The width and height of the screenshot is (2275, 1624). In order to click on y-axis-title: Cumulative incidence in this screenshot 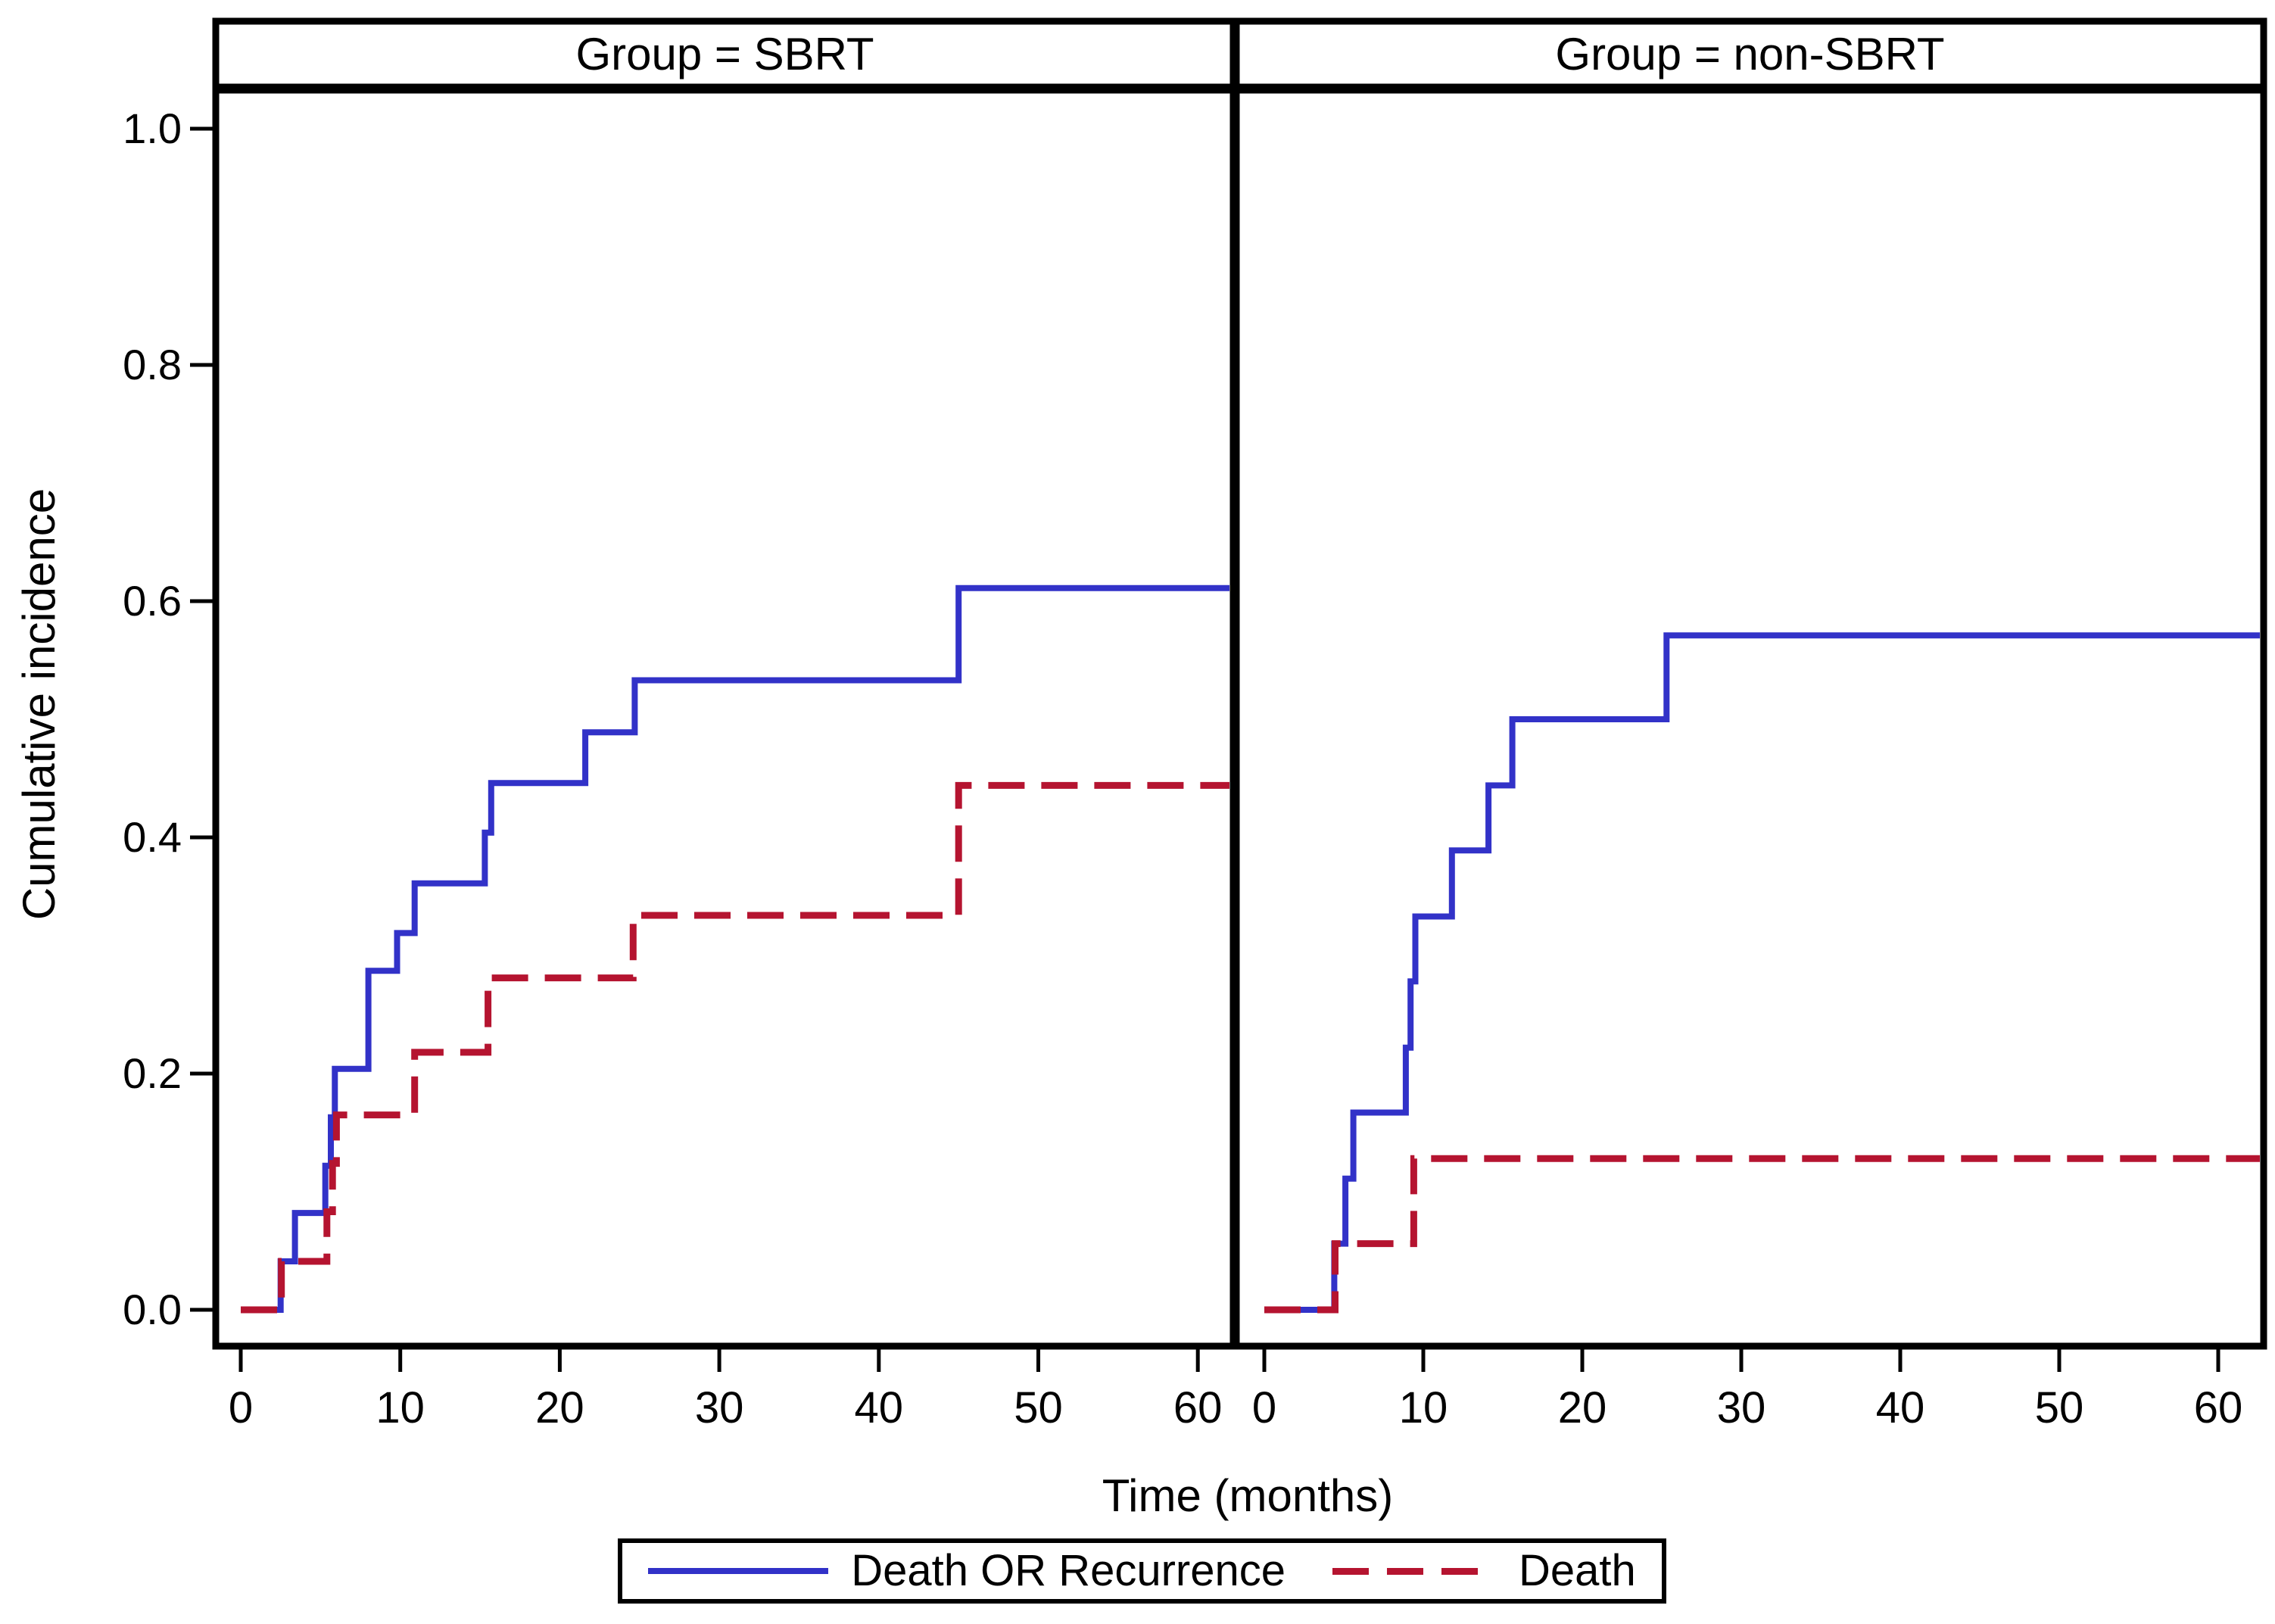, I will do `click(39, 704)`.